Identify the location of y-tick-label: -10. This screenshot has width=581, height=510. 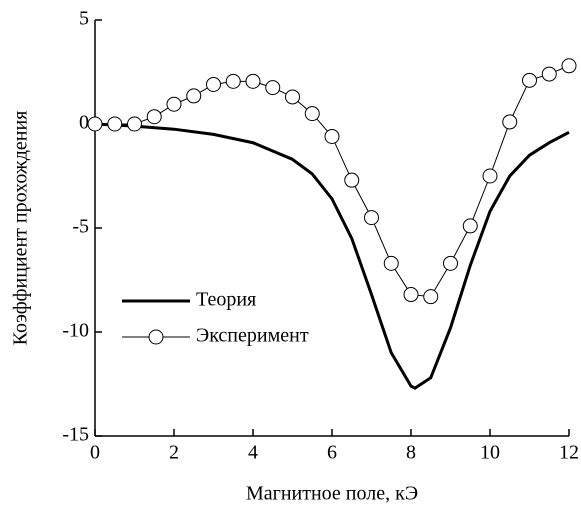
(75, 331).